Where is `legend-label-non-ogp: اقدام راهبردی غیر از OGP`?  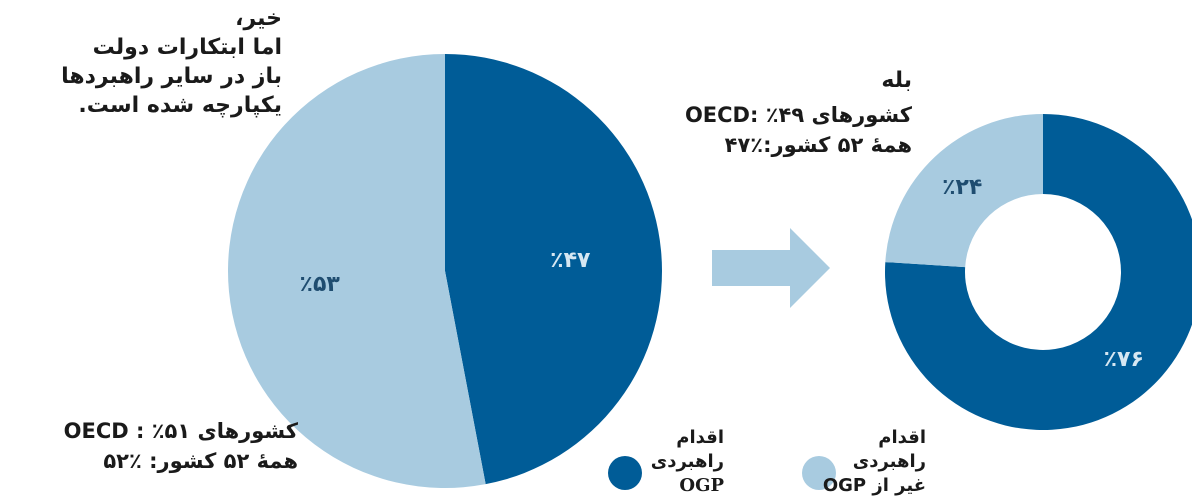
legend-label-non-ogp: اقدام راهبردی غیر از OGP is located at coordinates (873, 462).